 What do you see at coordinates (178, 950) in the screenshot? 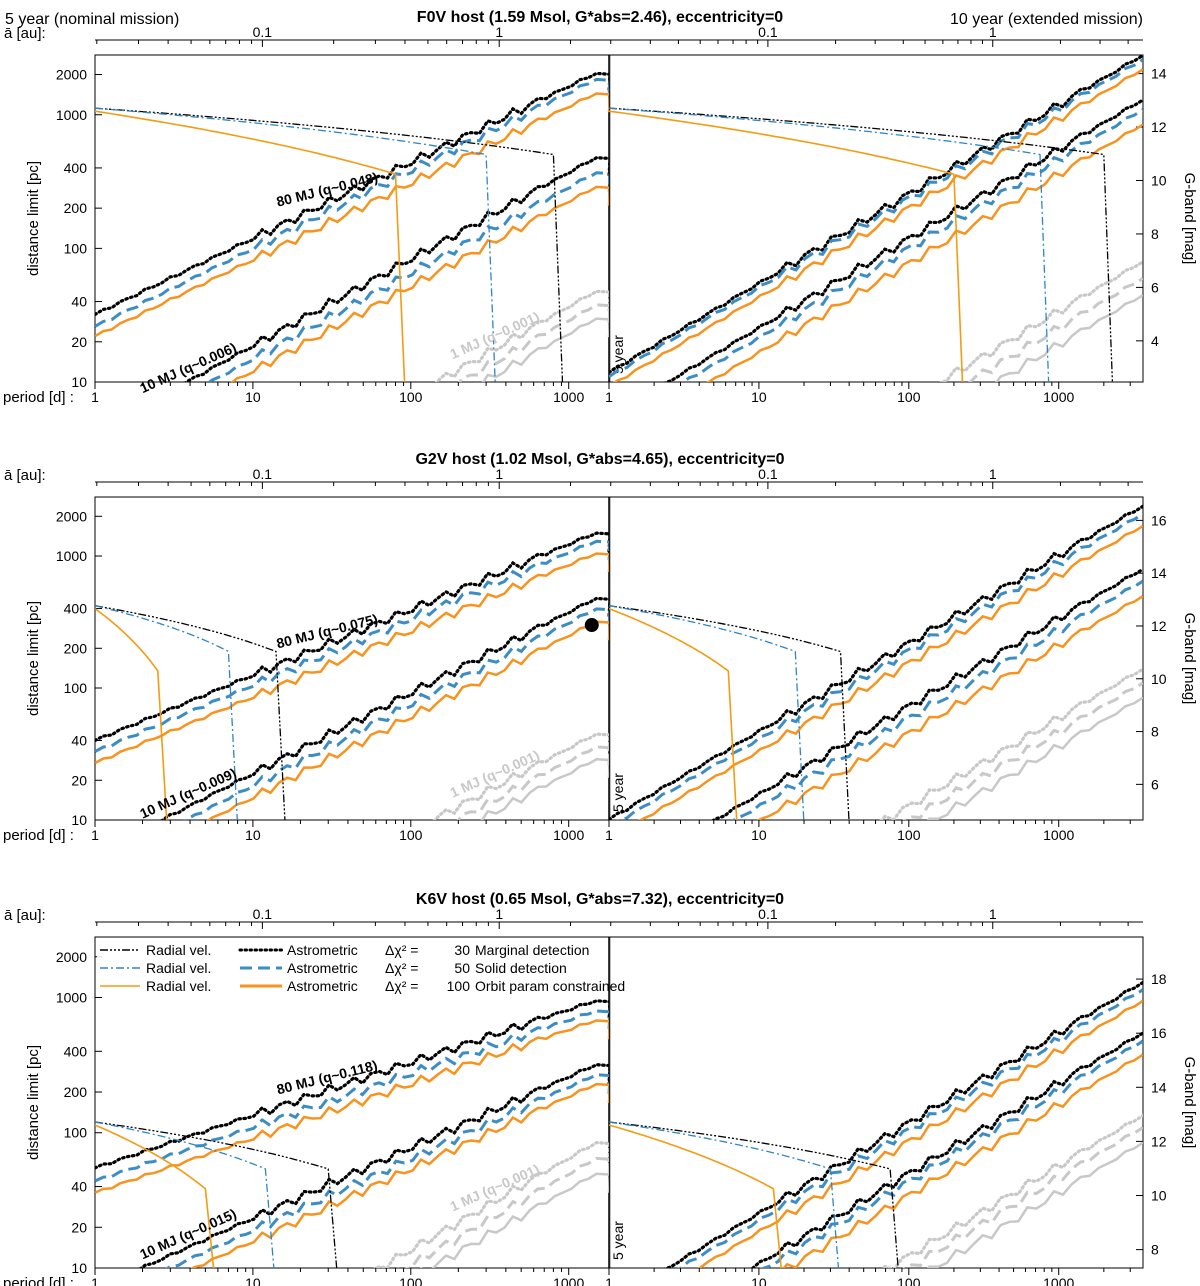
I see `legend-rv-label: Radial vel.` at bounding box center [178, 950].